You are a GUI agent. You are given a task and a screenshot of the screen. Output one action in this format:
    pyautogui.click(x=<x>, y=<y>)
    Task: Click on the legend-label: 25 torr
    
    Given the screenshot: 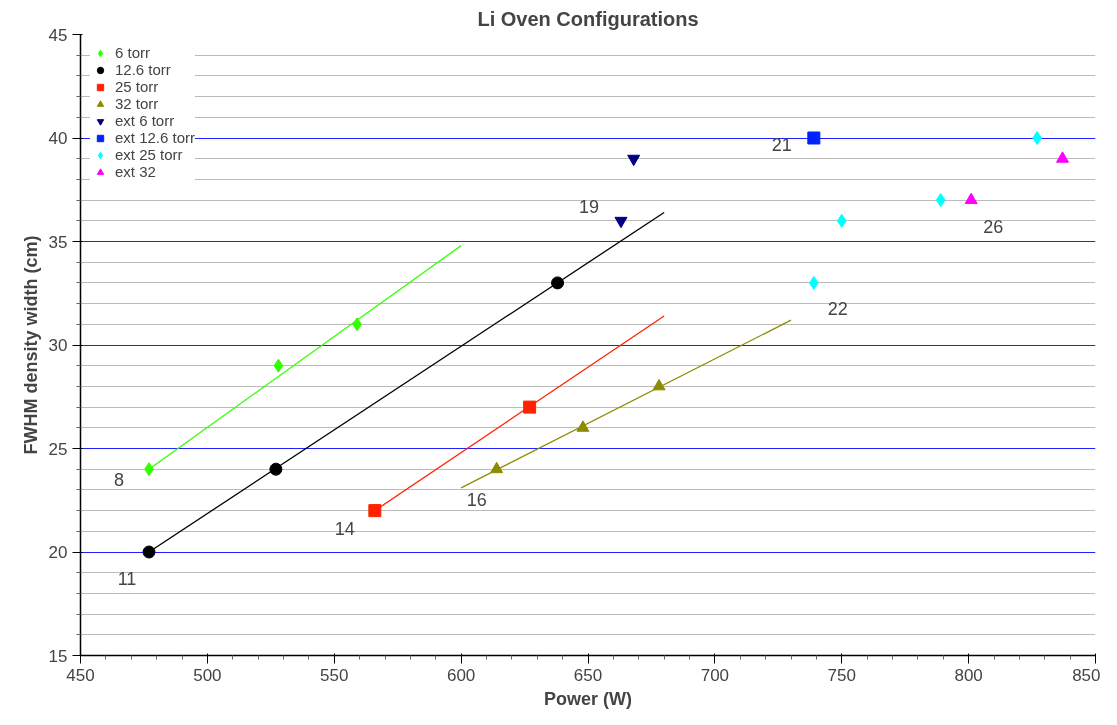 What is the action you would take?
    pyautogui.click(x=137, y=86)
    